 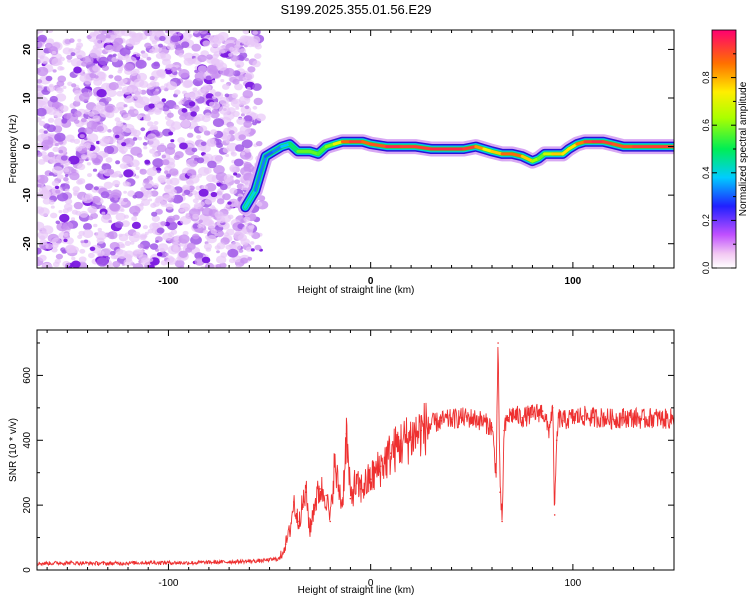 I want to click on top-y-tick-label: 0, so click(x=27, y=146).